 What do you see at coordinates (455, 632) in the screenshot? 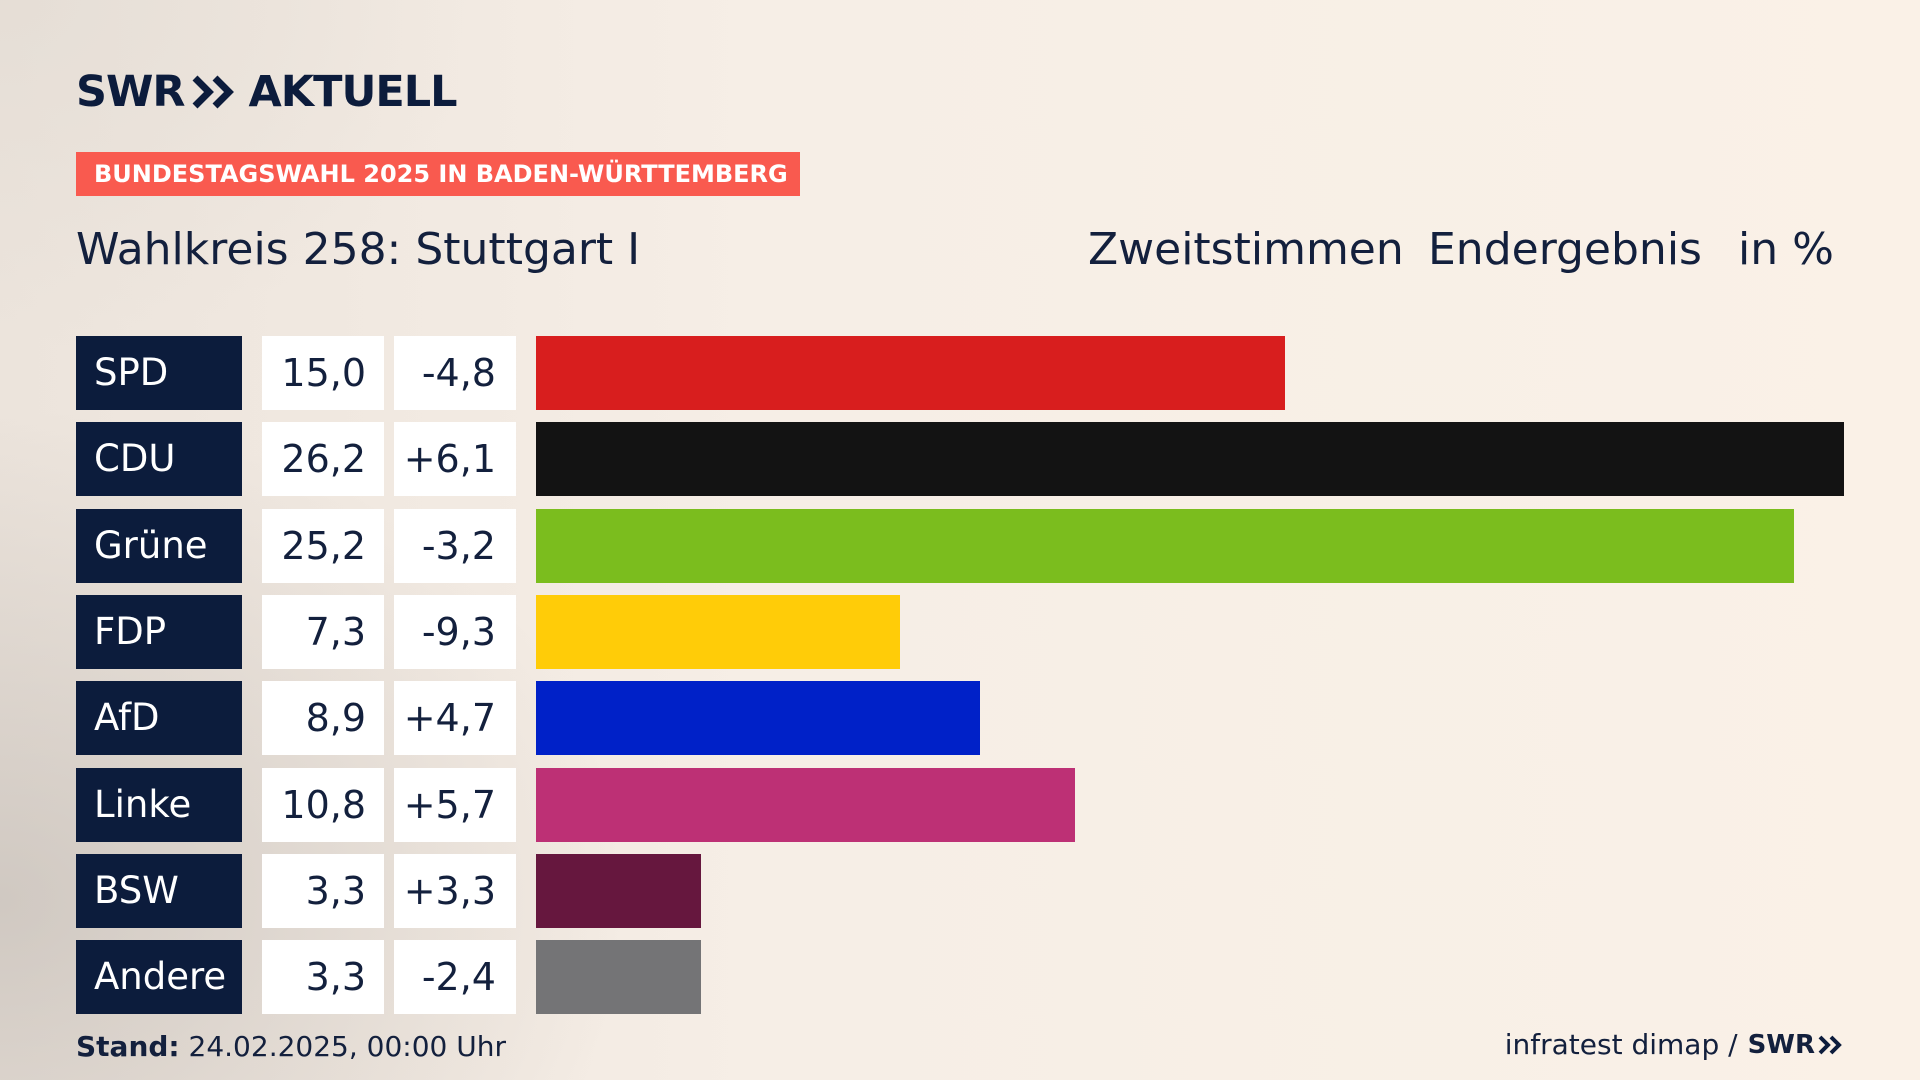
I see `vote-change-value: -9,3` at bounding box center [455, 632].